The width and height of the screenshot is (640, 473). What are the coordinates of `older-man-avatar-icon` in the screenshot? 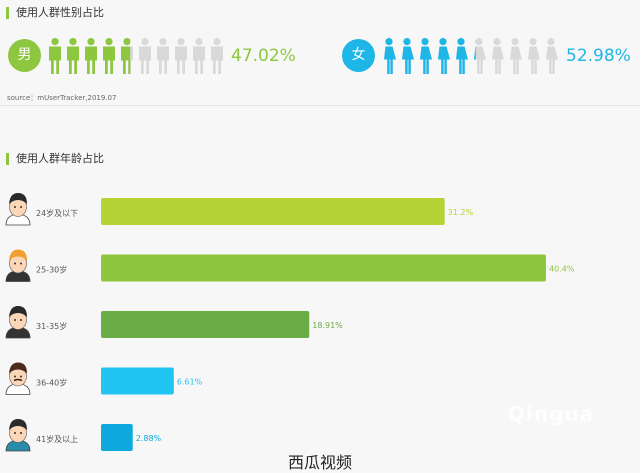 It's located at (18, 435).